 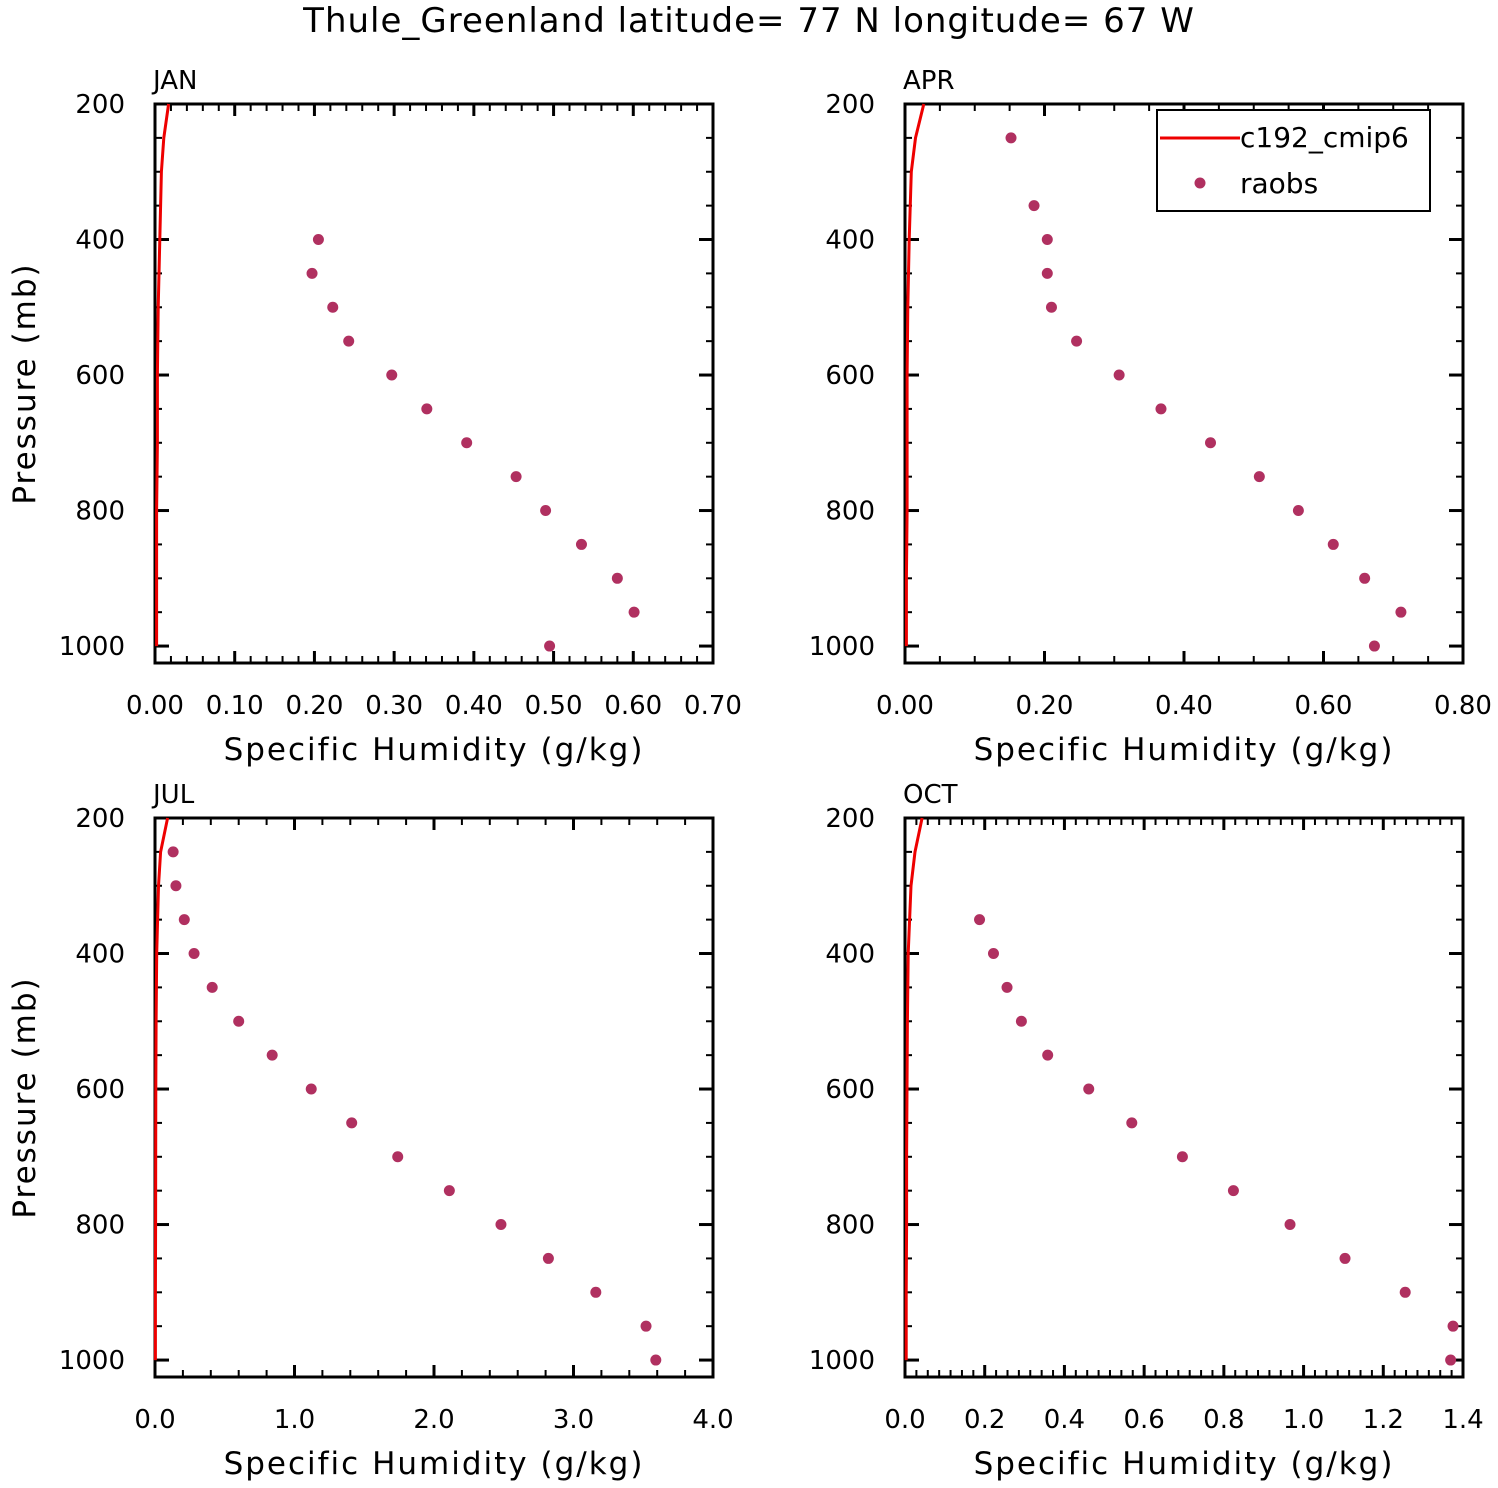 What do you see at coordinates (712, 1420) in the screenshot?
I see `x-tick-label: 4.0` at bounding box center [712, 1420].